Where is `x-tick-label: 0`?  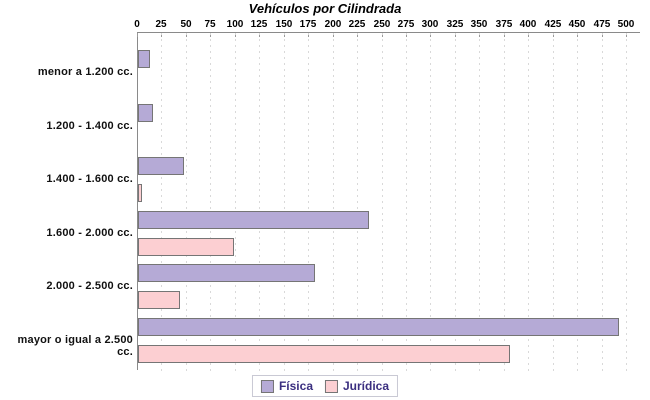 x-tick-label: 0 is located at coordinates (137, 24).